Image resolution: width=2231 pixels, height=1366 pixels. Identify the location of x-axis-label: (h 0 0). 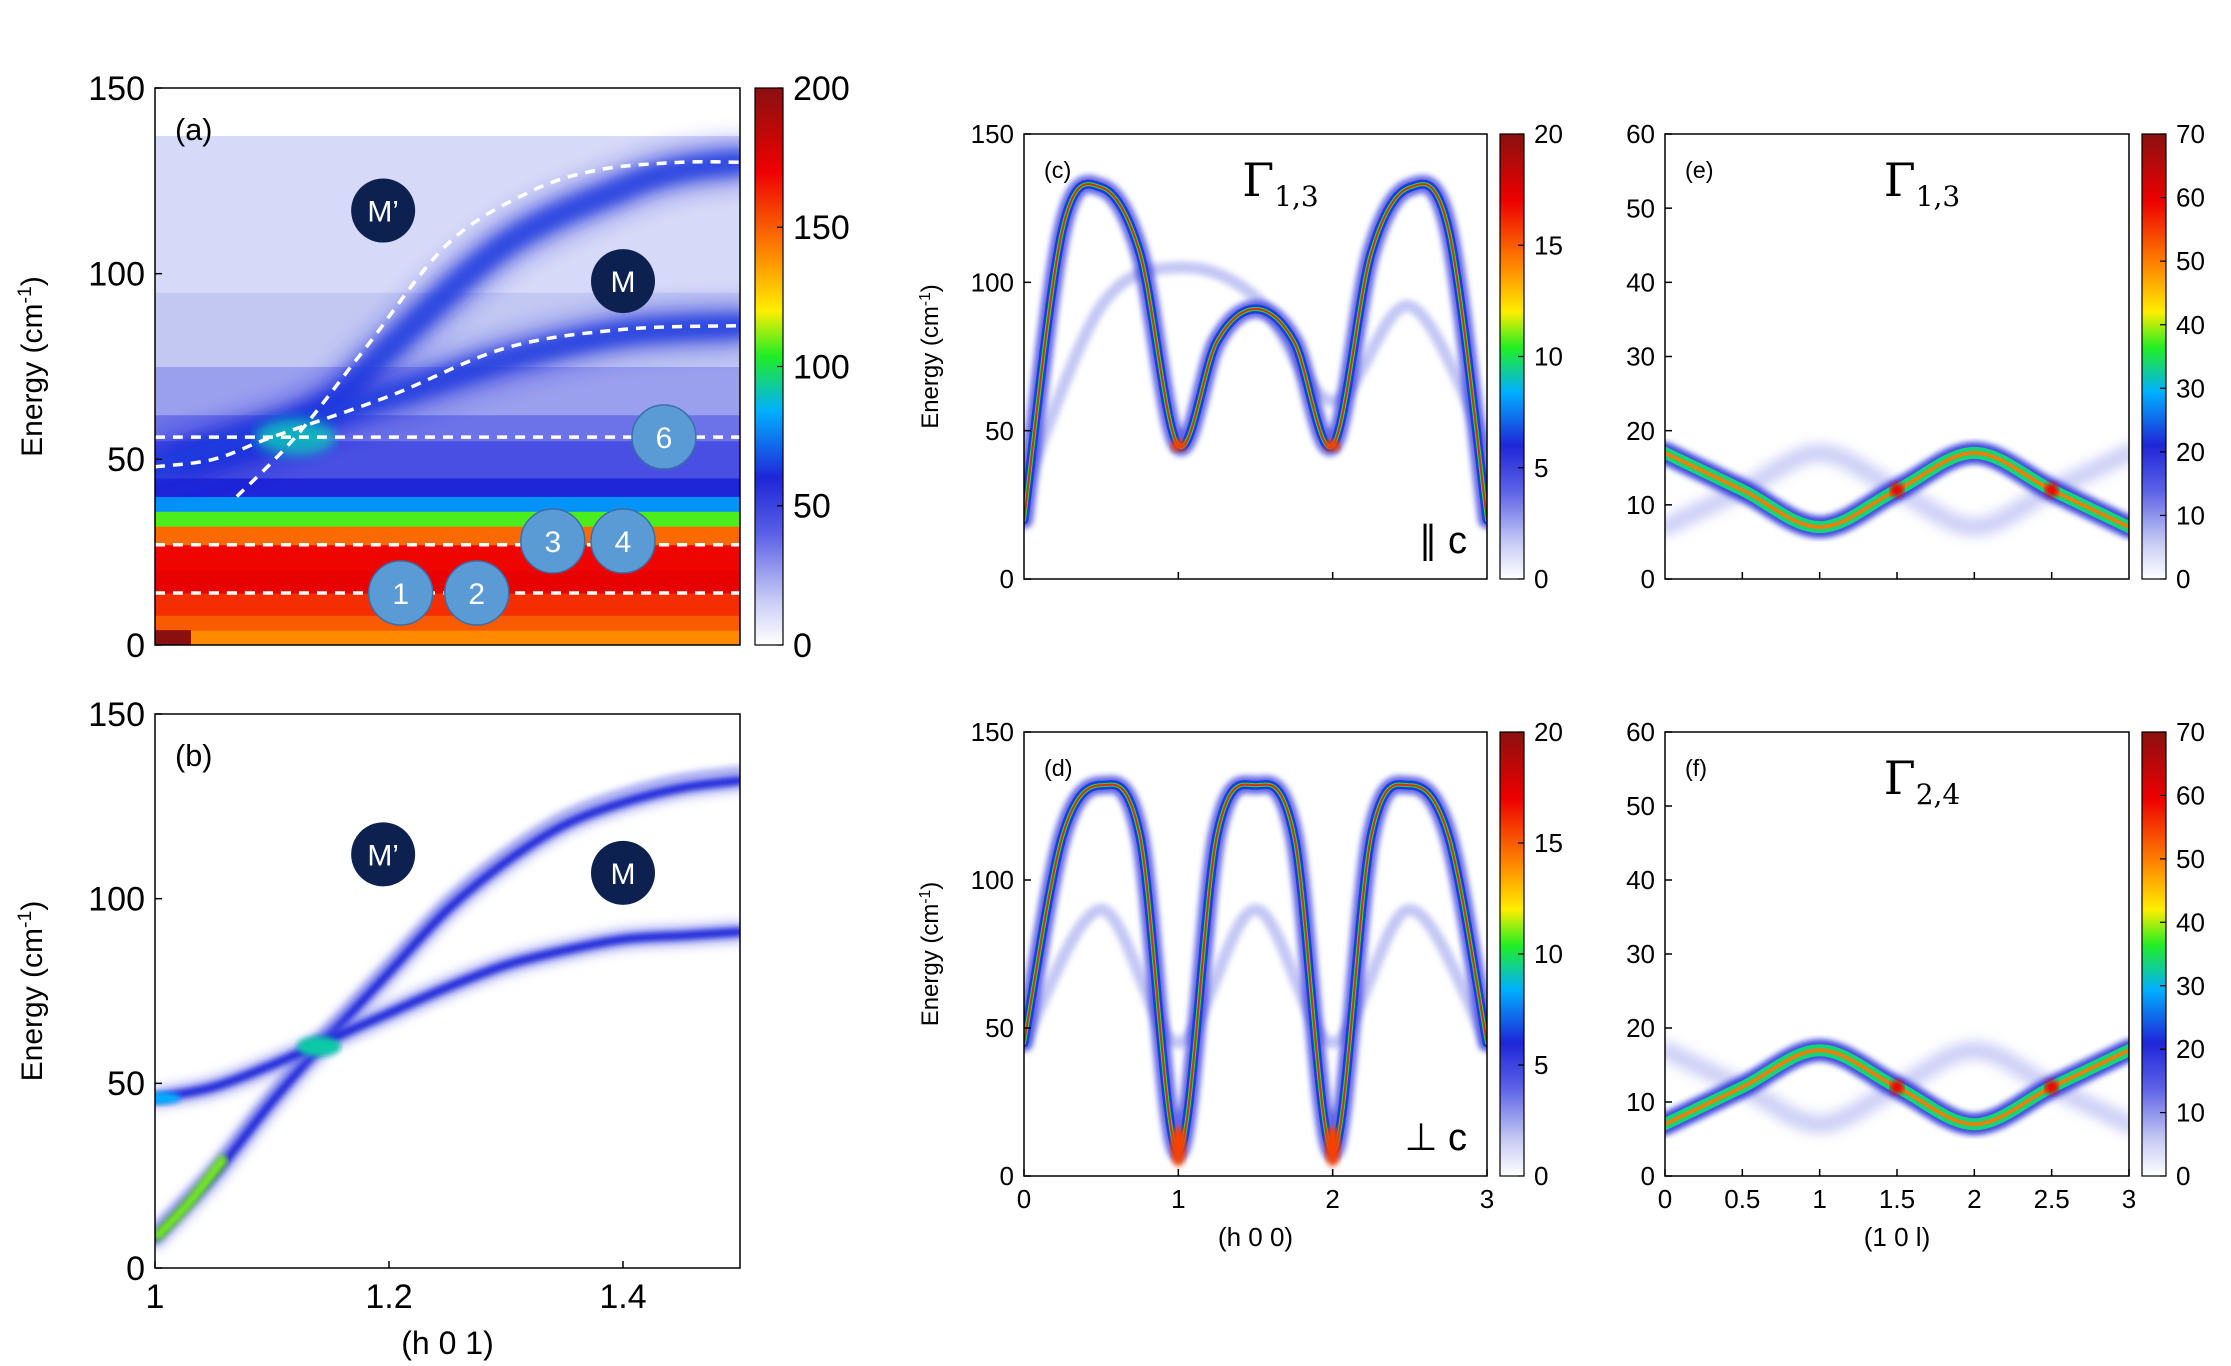
(1255, 1237).